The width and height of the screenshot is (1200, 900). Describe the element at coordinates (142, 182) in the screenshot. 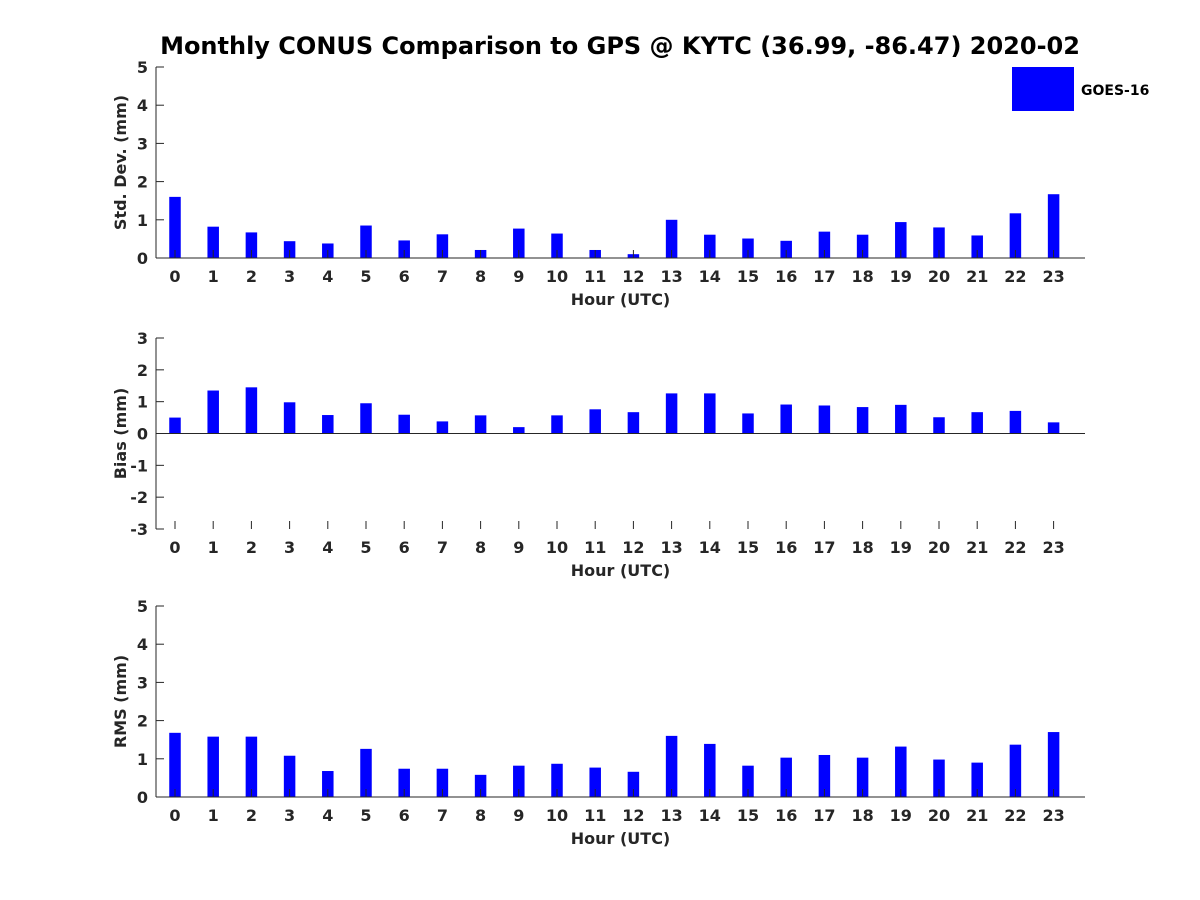

I see `std-dev-y-tick-label: 2` at that location.